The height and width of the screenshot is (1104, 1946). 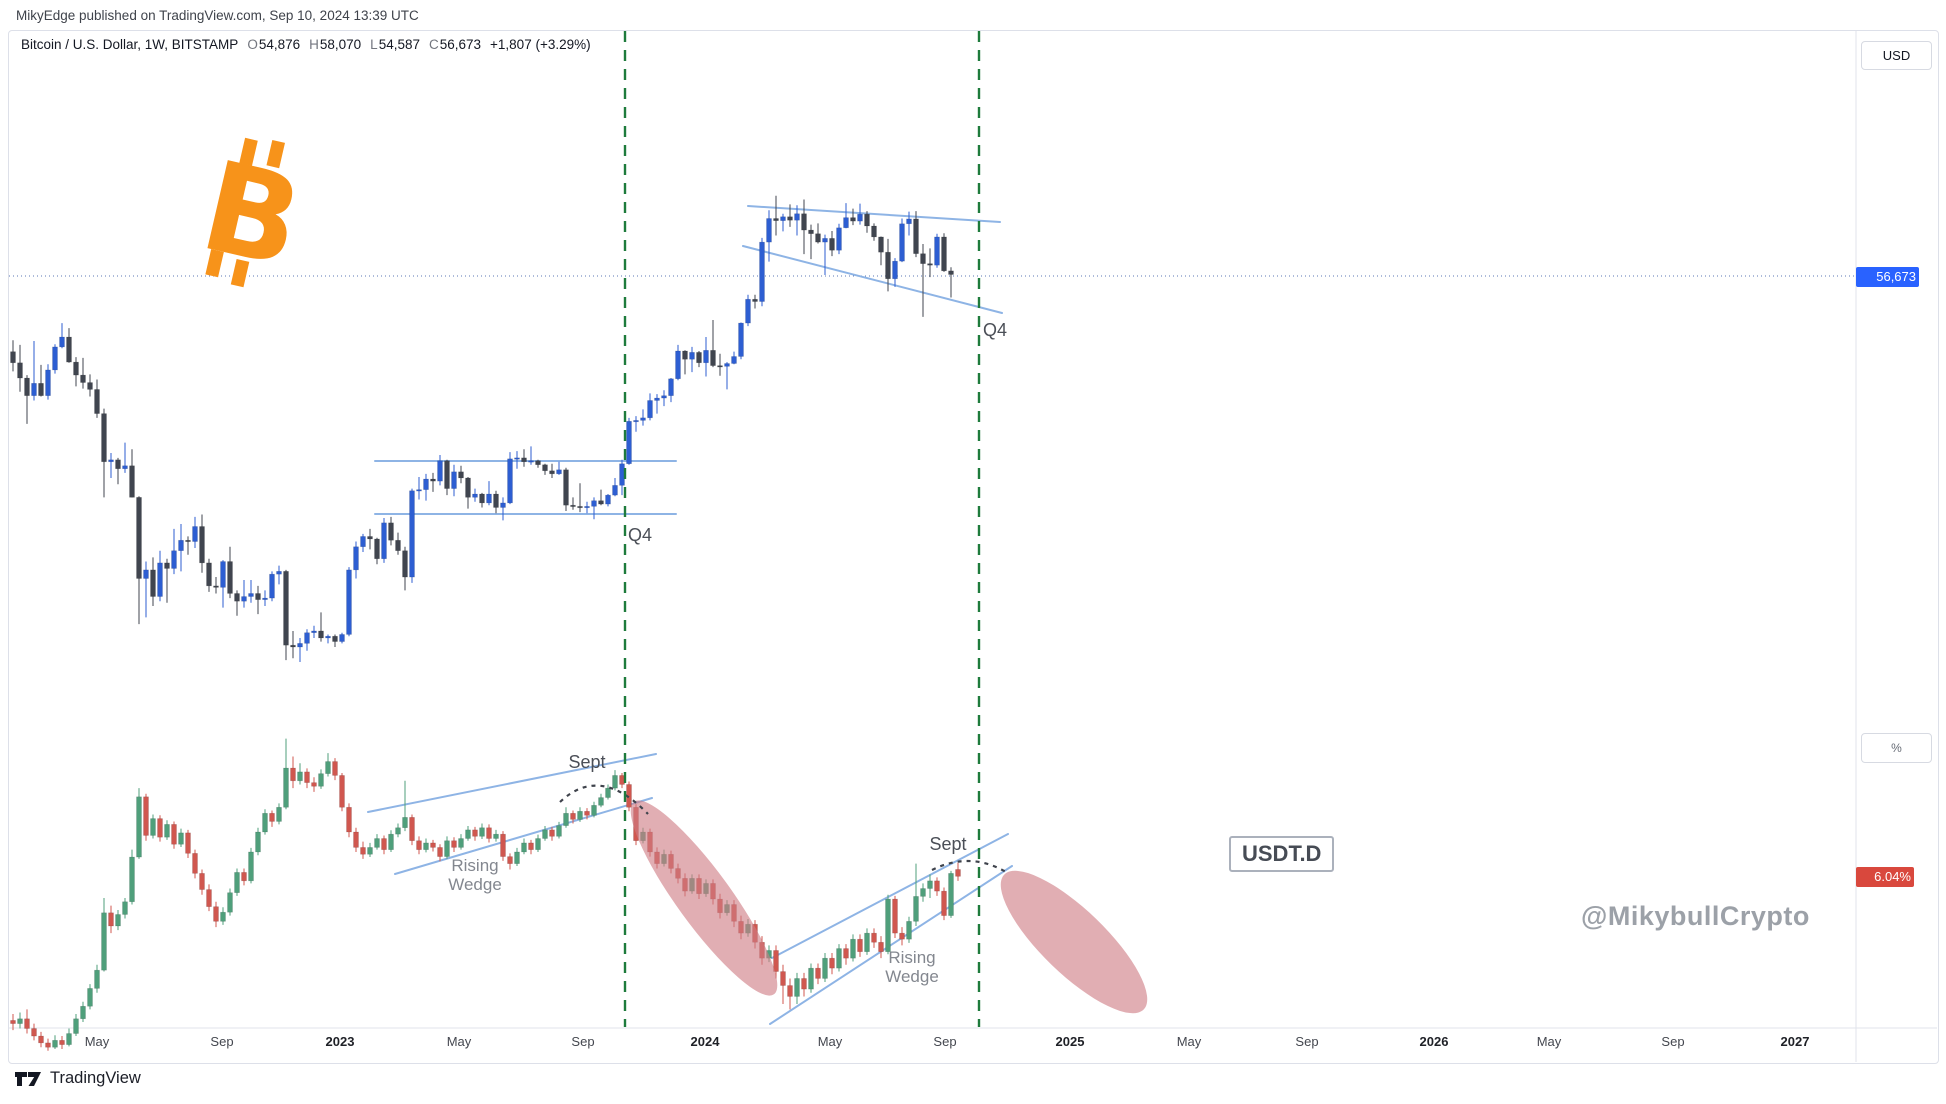 I want to click on tradingview-icon, so click(x=28, y=1078).